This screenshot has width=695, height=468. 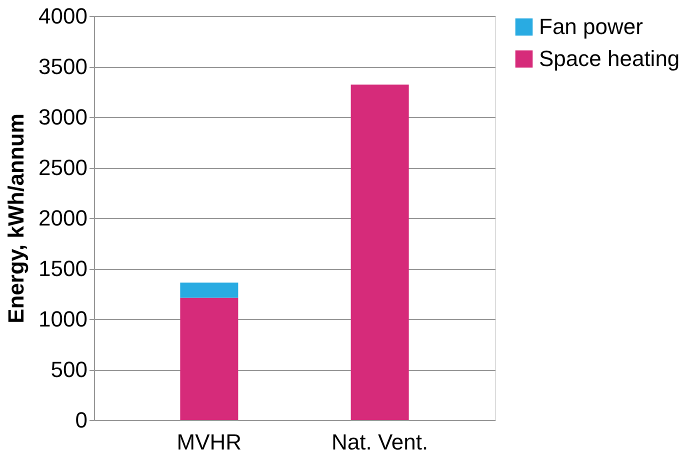 I want to click on y-tick-label: 1000, so click(x=63, y=319).